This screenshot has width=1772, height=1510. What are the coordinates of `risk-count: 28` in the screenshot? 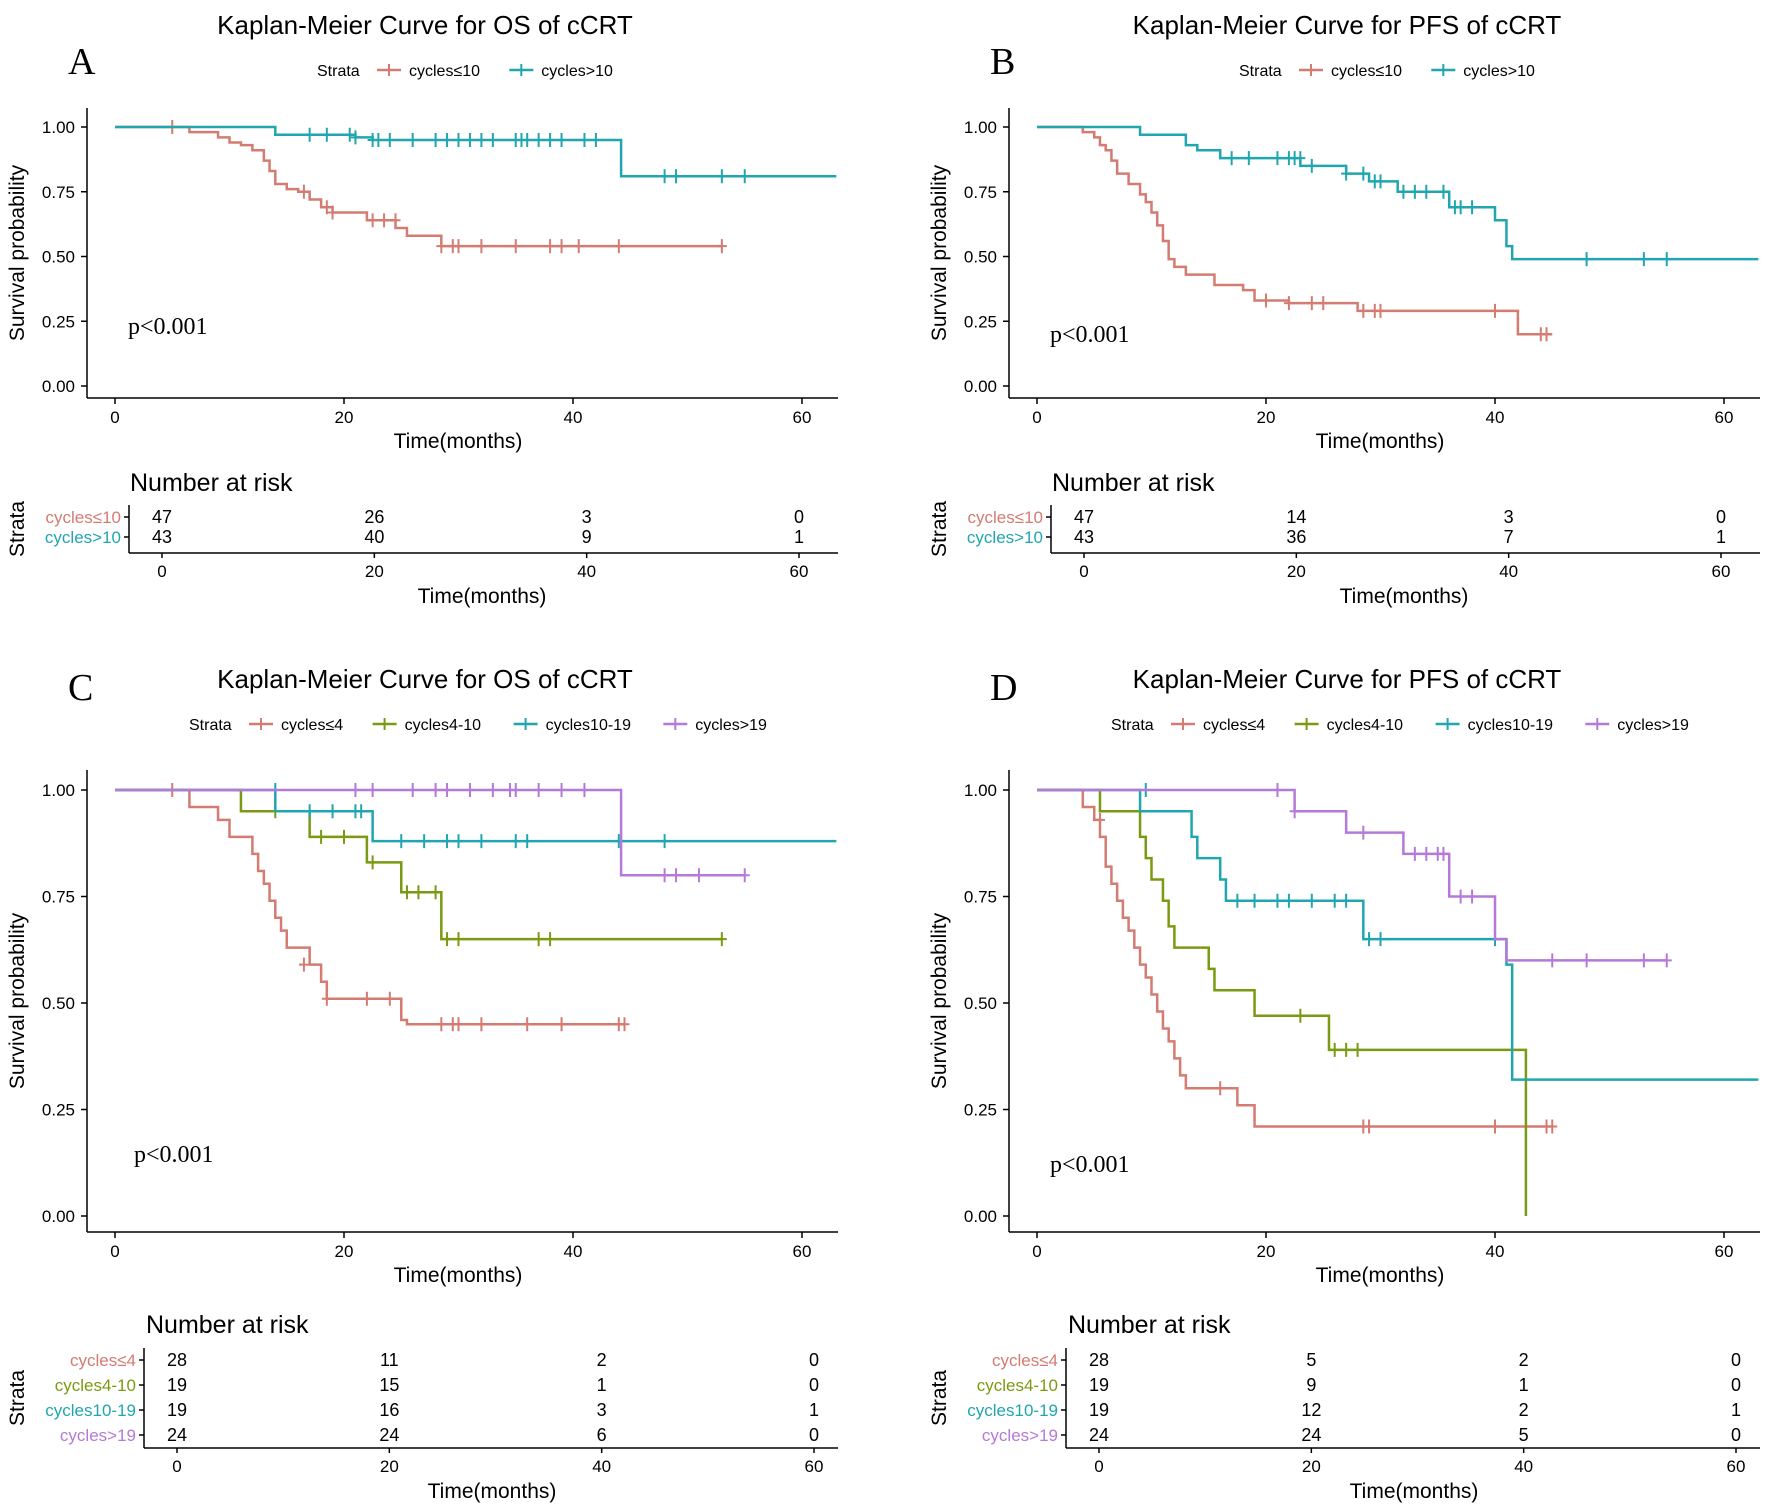 It's located at (177, 1360).